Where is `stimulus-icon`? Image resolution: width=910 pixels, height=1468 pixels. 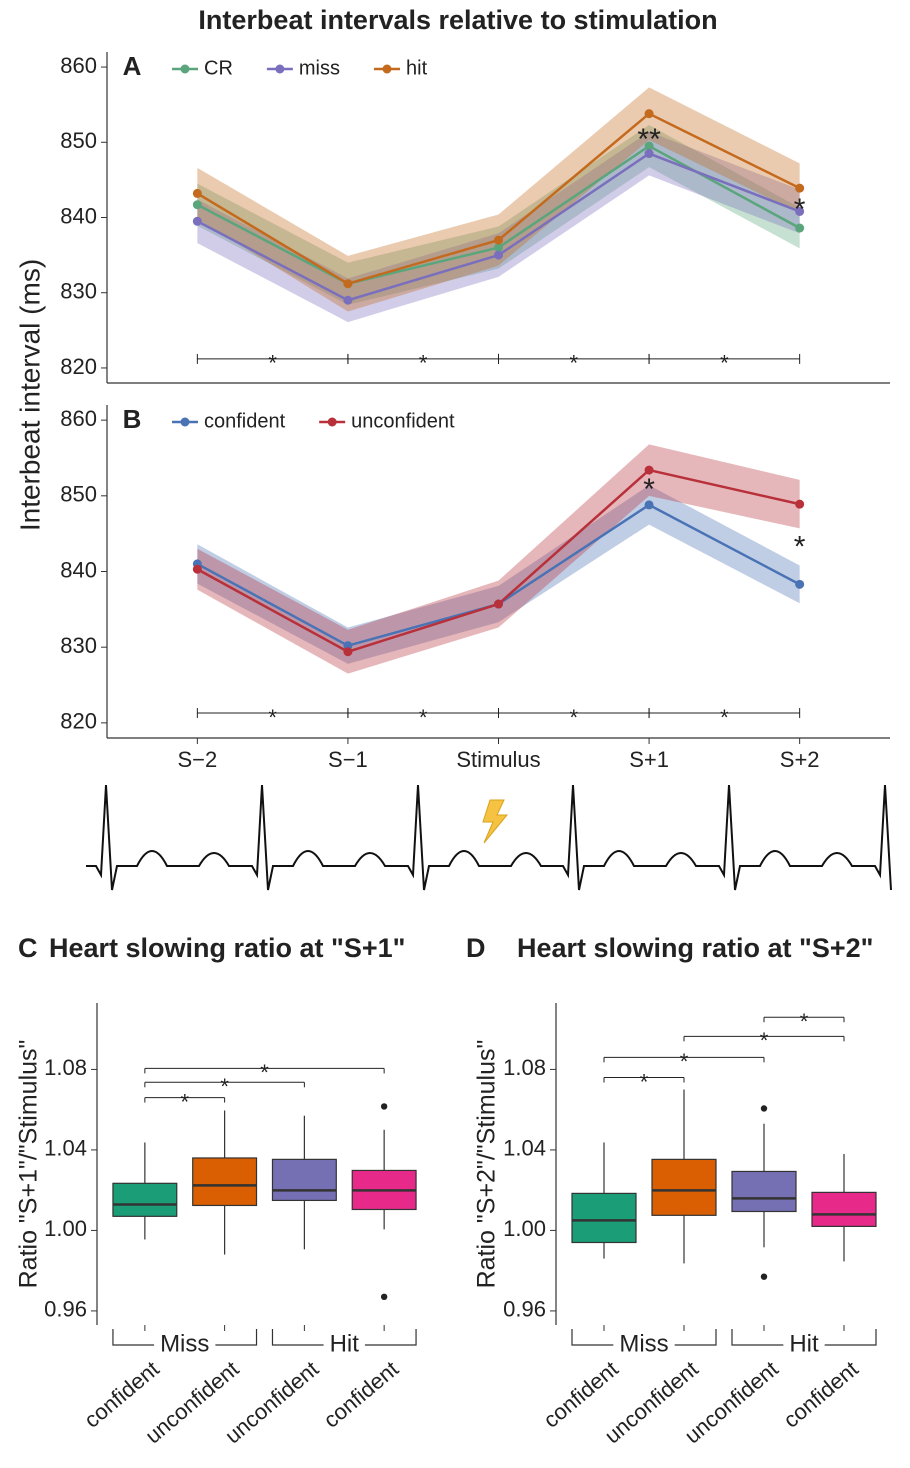 stimulus-icon is located at coordinates (495, 821).